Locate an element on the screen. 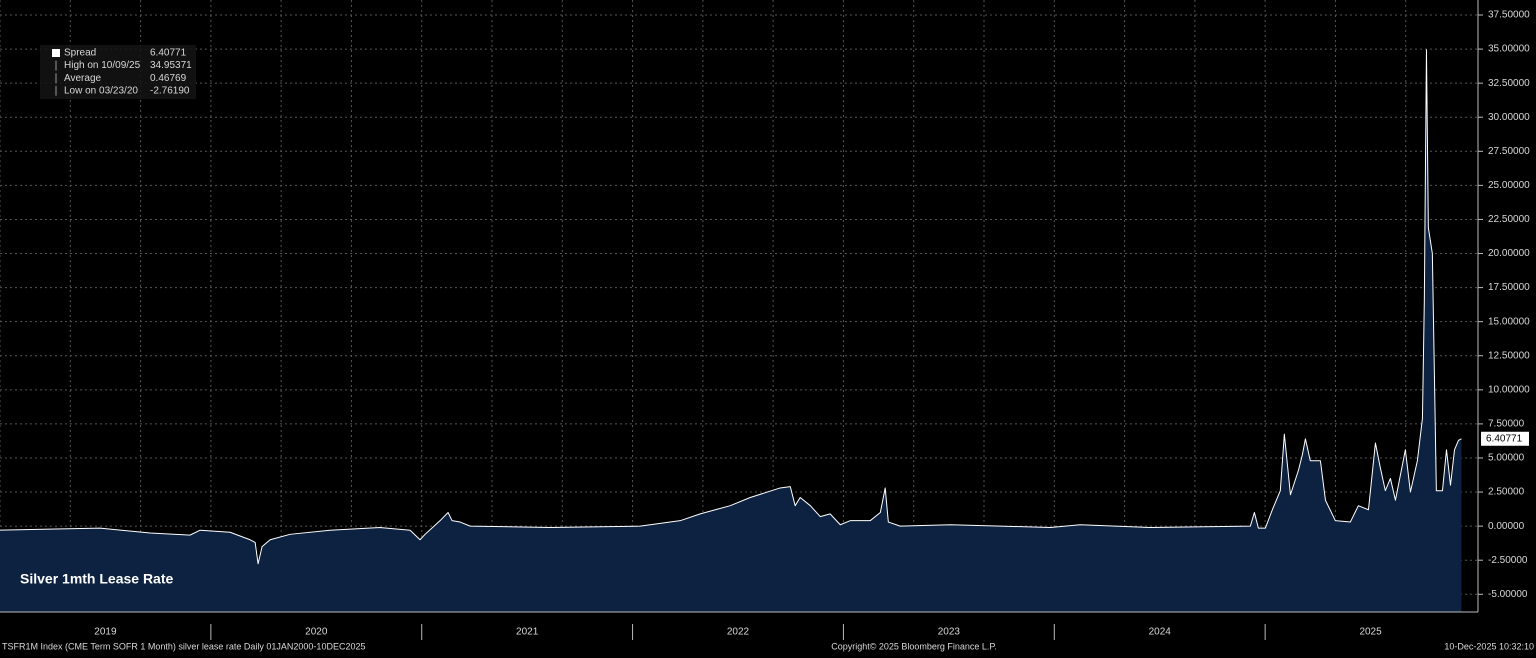 The width and height of the screenshot is (1536, 658). legend-value: 34.95371 is located at coordinates (171, 65).